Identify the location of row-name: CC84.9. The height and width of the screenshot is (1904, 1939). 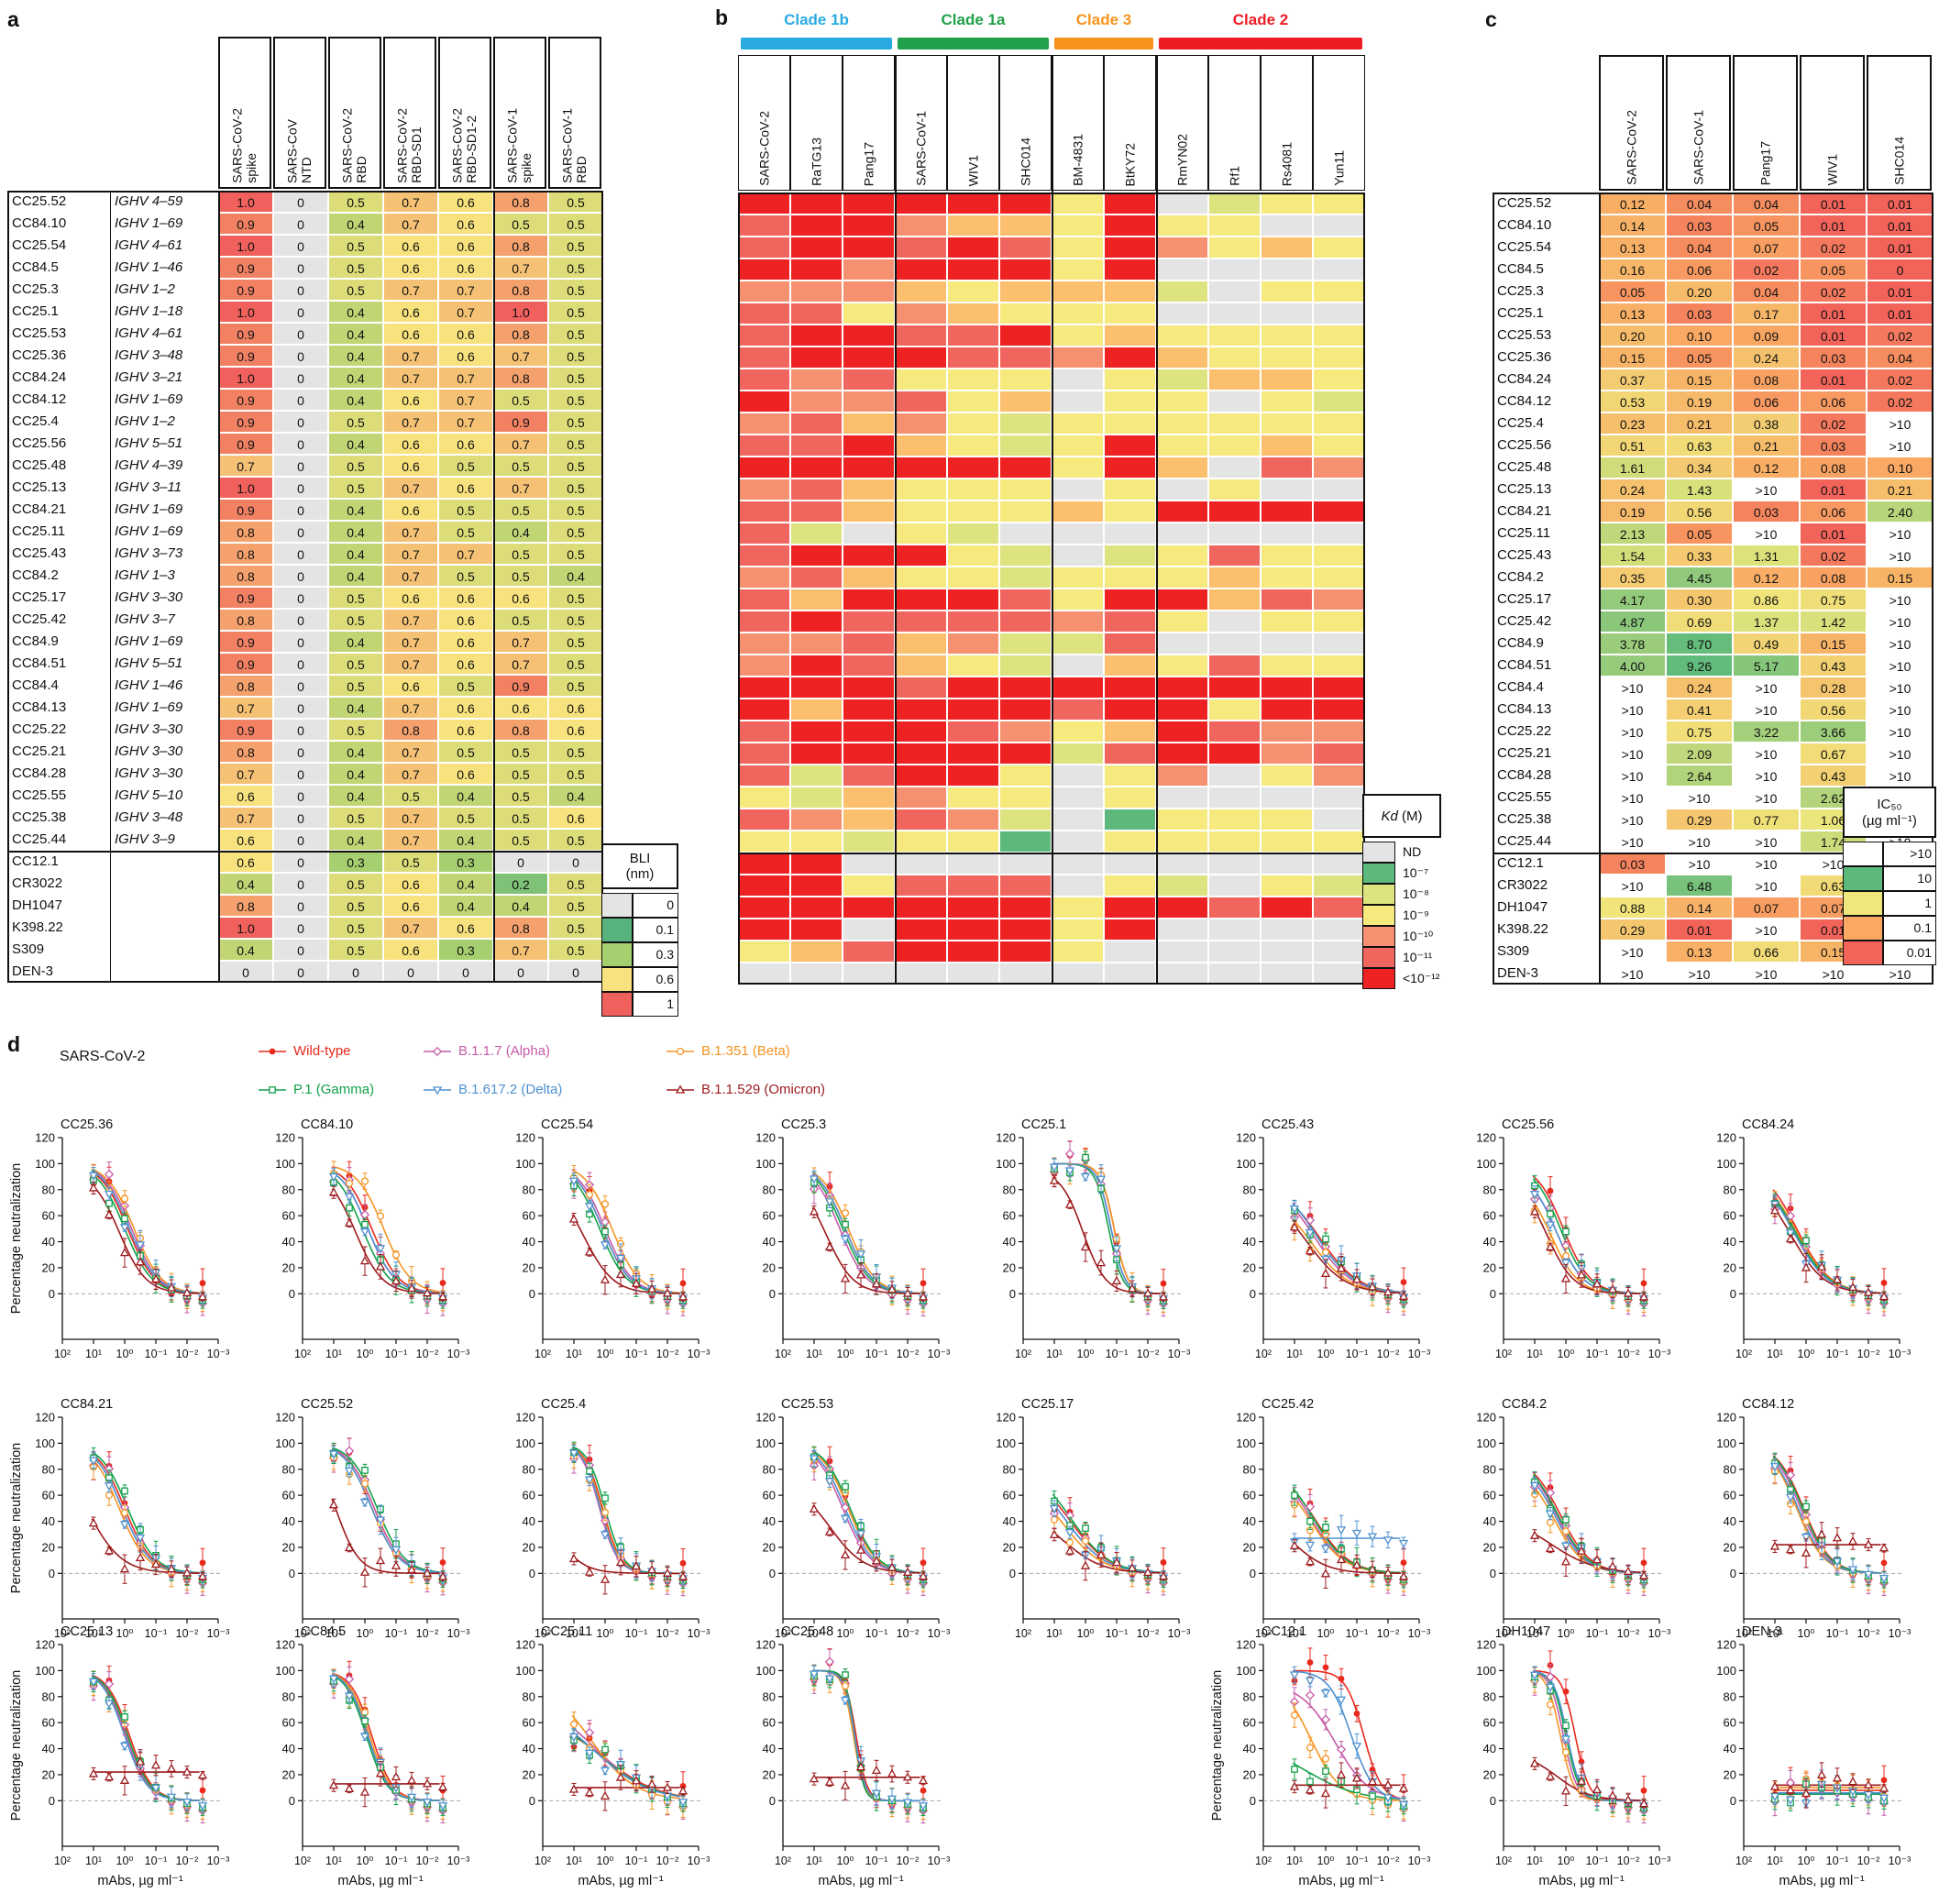
(1520, 643).